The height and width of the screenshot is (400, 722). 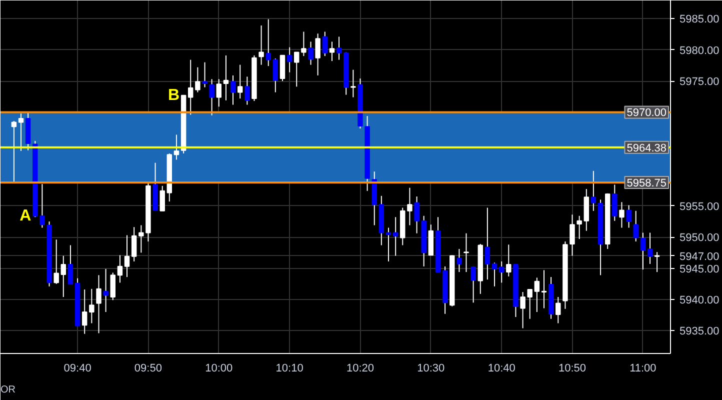 I want to click on annotation: B, so click(x=174, y=95).